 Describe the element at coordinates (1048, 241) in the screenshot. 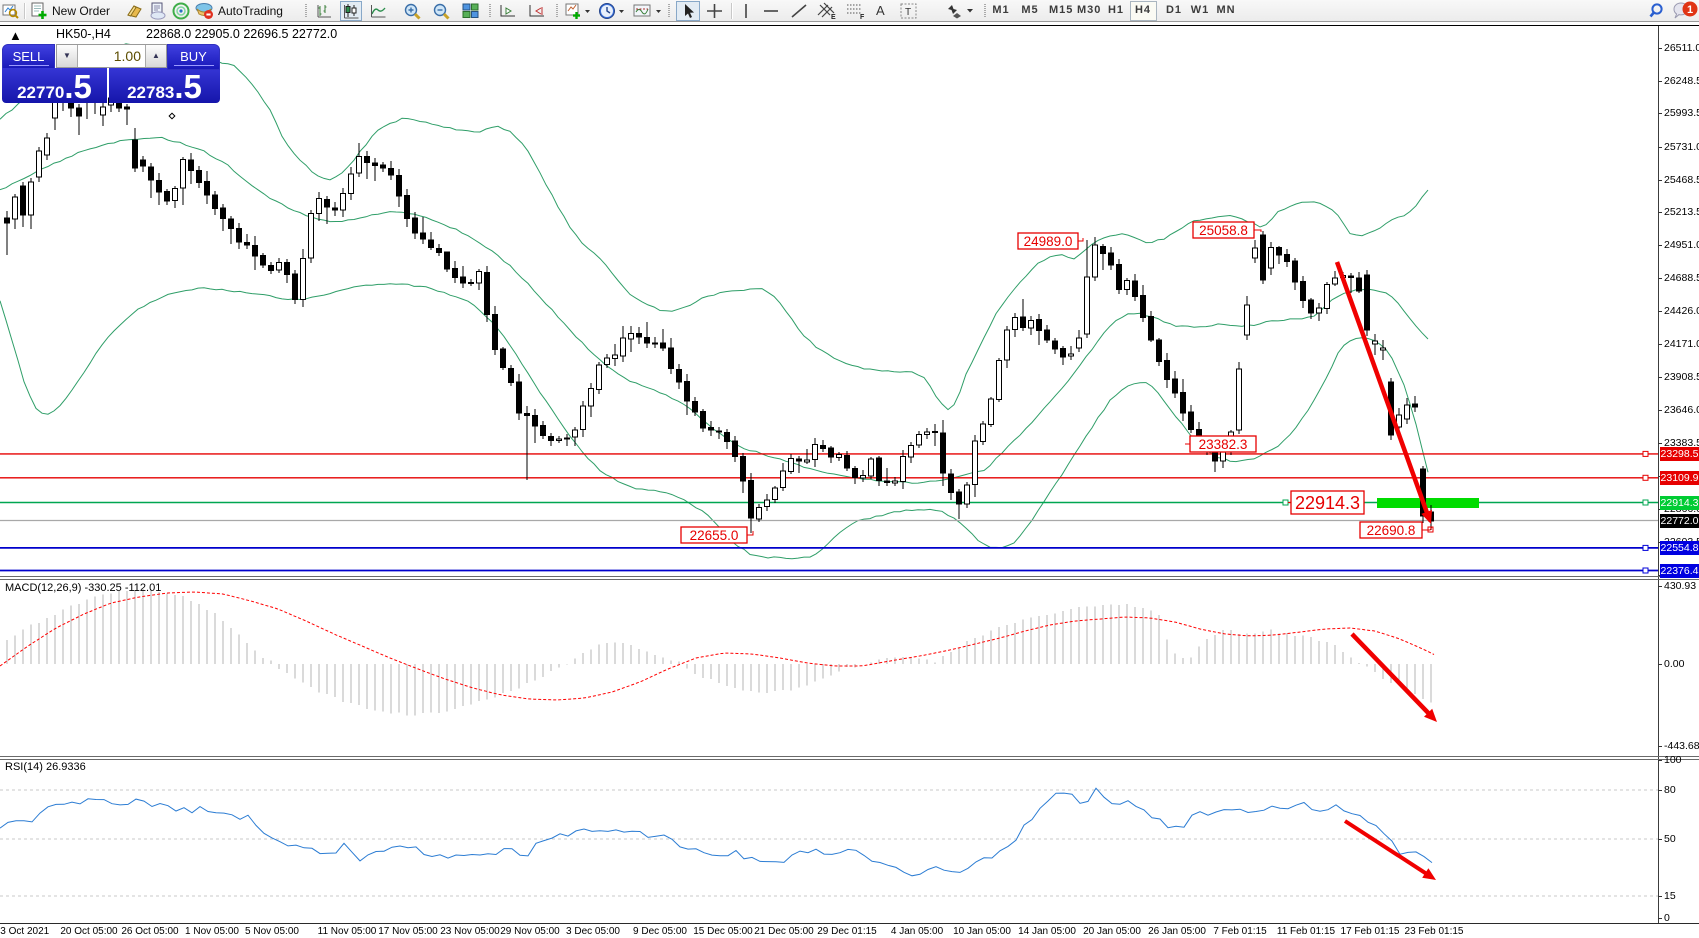

I see `svg-text: 24989.0` at that location.